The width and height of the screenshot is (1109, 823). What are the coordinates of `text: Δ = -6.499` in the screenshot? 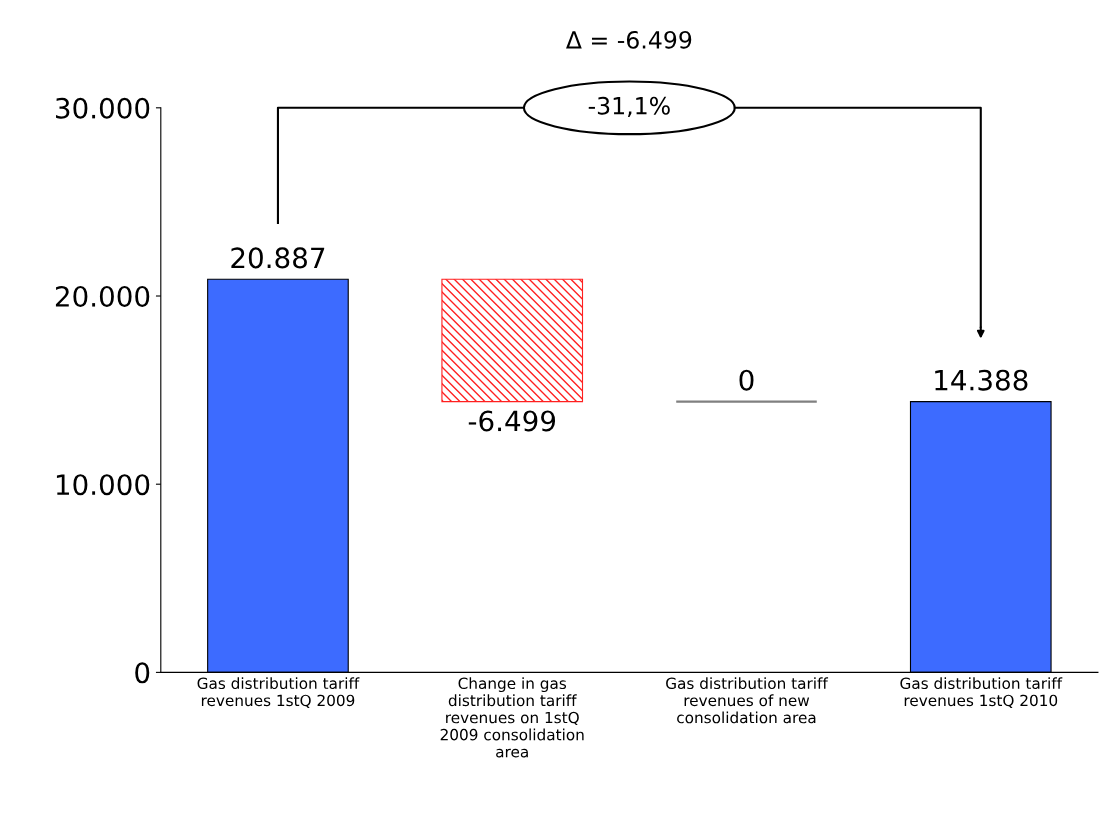 It's located at (629, 39).